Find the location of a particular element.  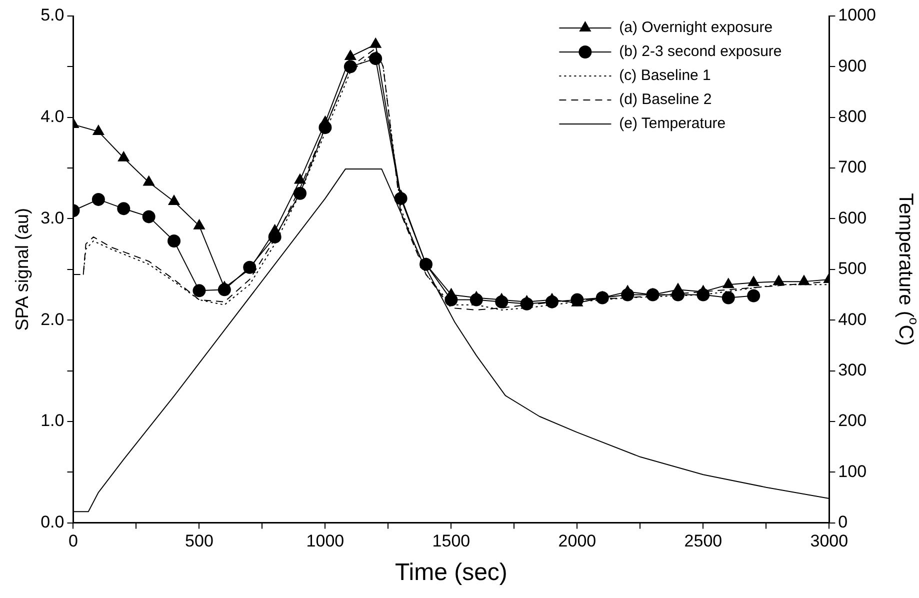

y-tick-label: 4.0 is located at coordinates (52, 116).